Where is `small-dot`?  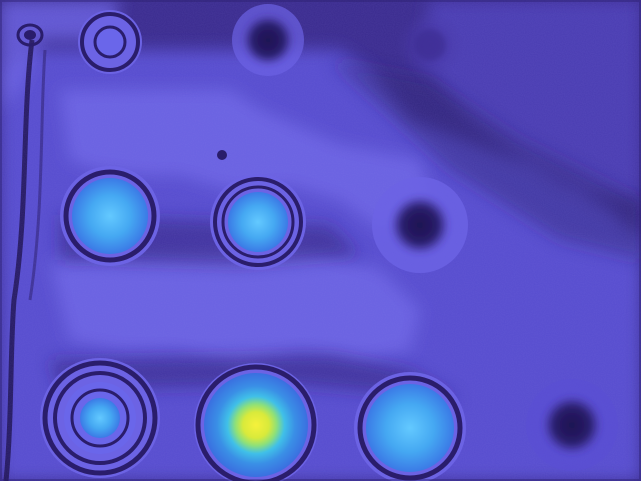 small-dot is located at coordinates (222, 155).